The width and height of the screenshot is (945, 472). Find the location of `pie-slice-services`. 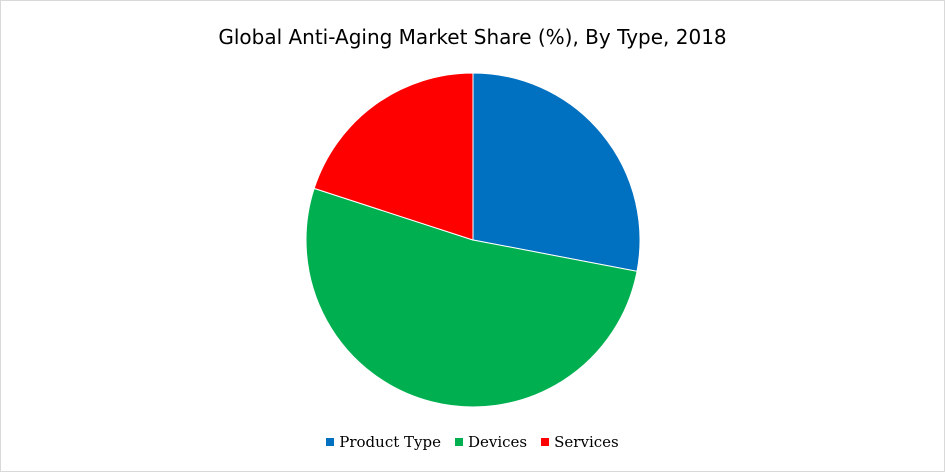

pie-slice-services is located at coordinates (393, 156).